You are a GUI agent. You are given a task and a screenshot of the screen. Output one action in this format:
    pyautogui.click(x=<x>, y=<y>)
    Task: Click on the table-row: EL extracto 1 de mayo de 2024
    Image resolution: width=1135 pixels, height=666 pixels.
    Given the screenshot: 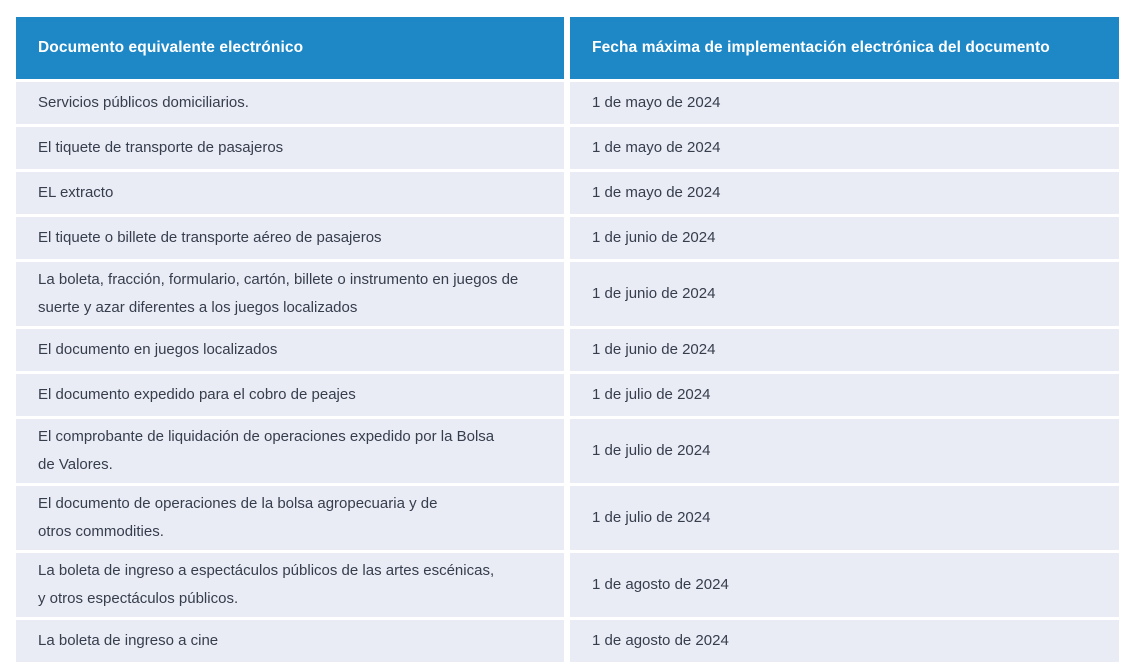 What is the action you would take?
    pyautogui.click(x=567, y=193)
    